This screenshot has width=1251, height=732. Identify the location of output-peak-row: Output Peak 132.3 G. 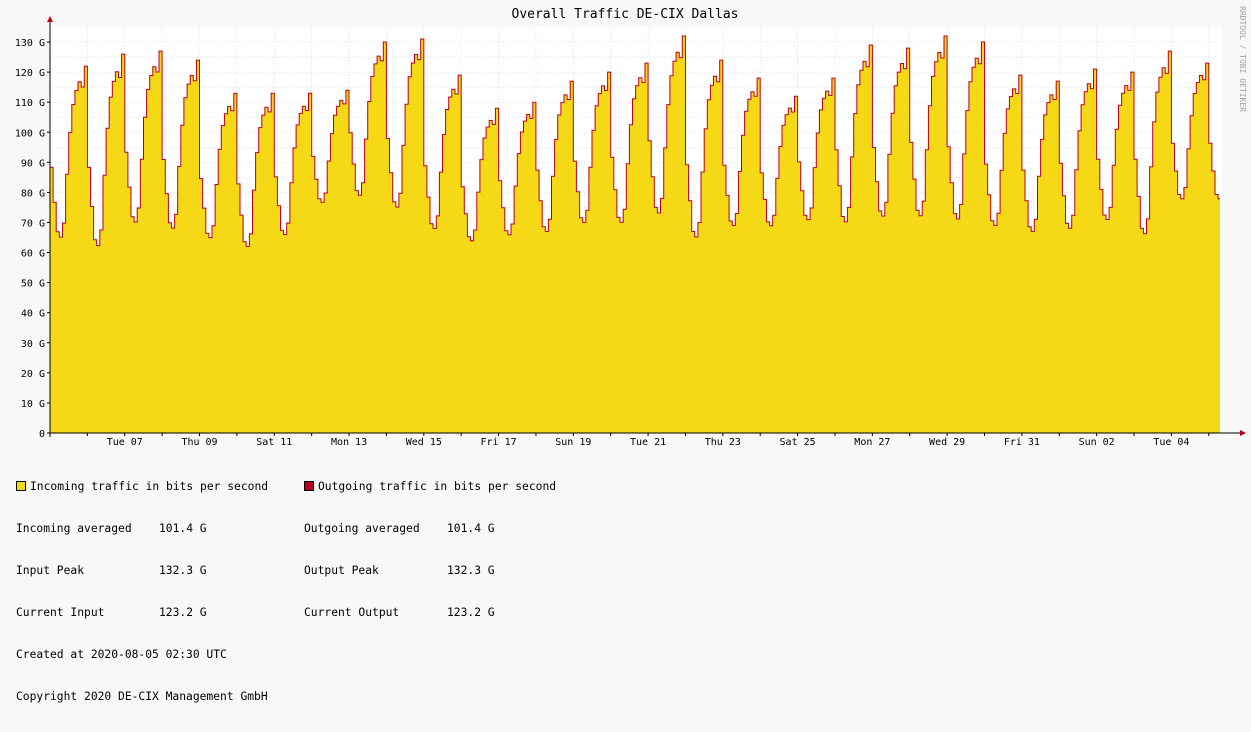
(449, 571).